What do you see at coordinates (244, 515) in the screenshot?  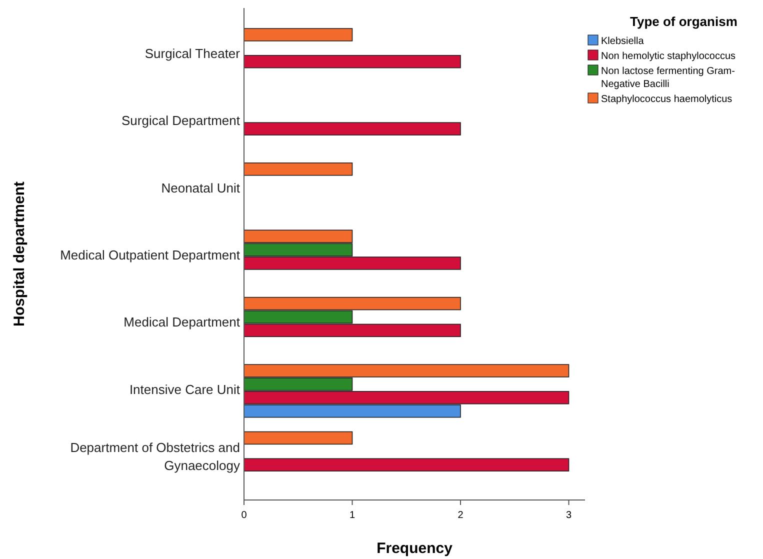 I see `x-tick-label: 0` at bounding box center [244, 515].